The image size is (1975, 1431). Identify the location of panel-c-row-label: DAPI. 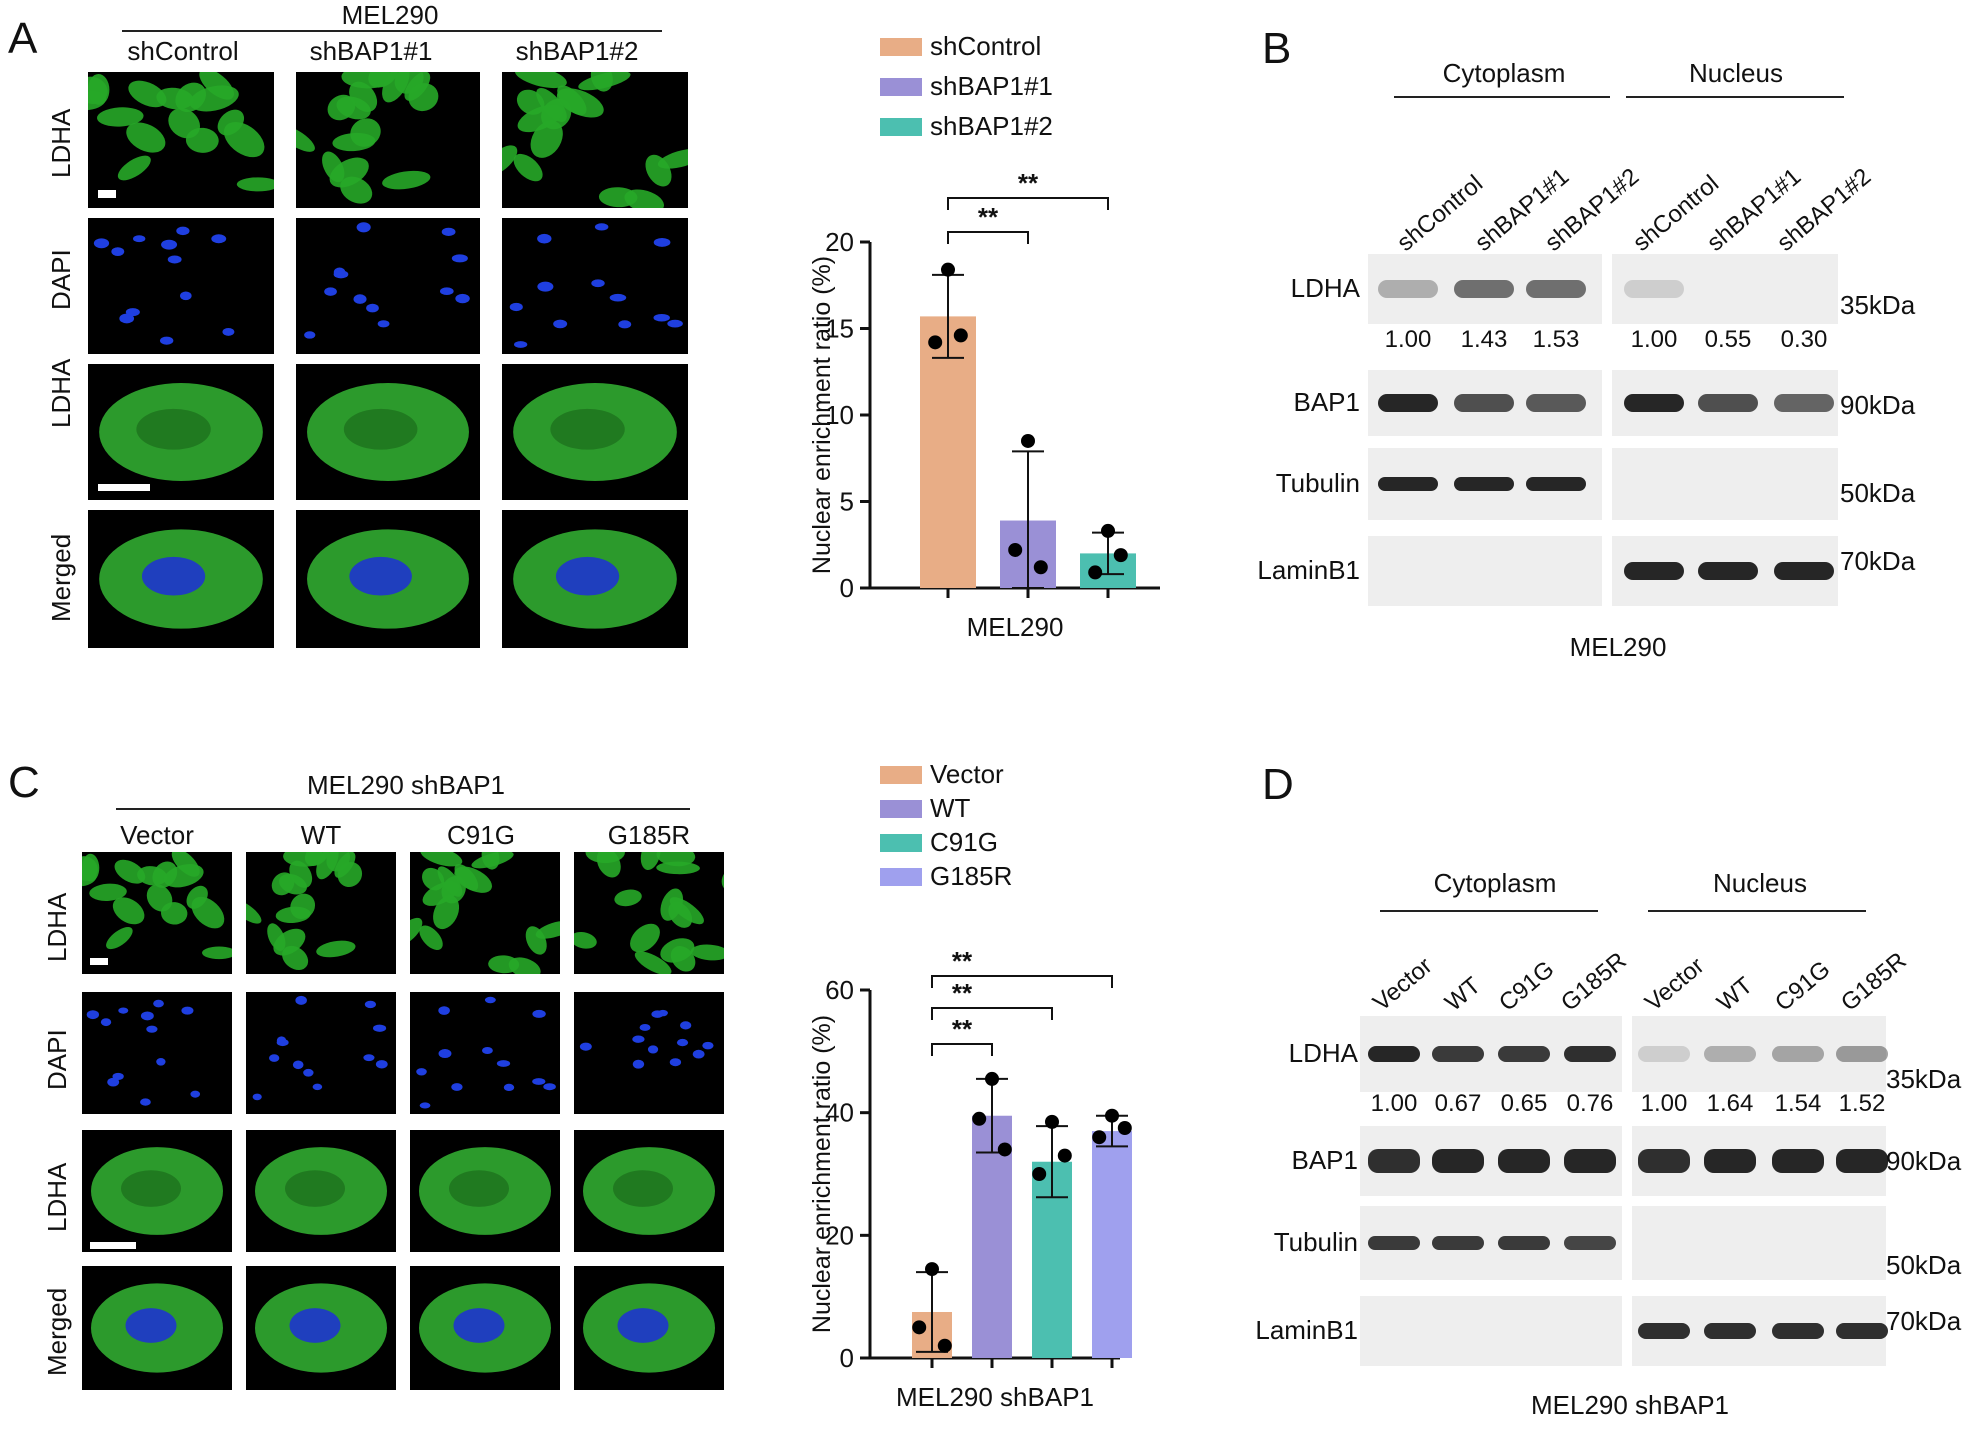
(57, 1059).